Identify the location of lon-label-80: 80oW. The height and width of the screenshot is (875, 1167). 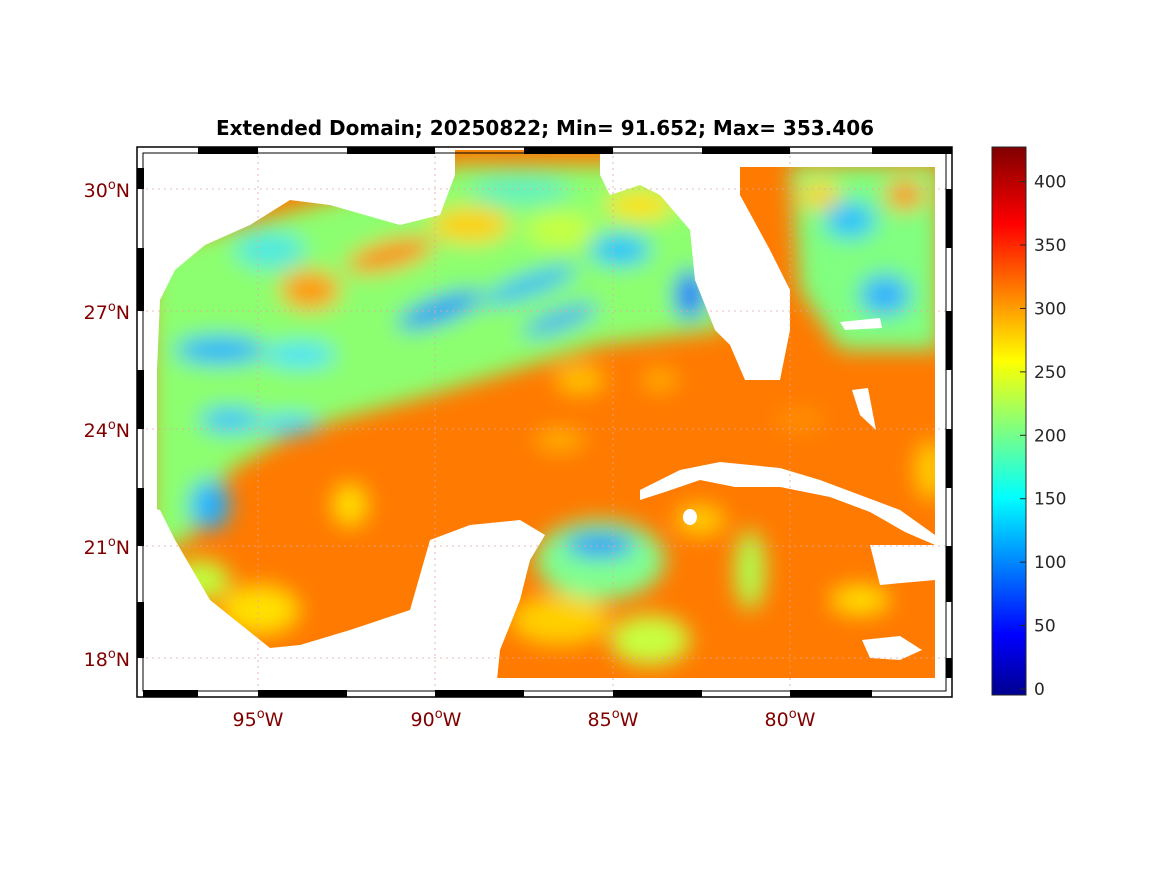
(790, 719).